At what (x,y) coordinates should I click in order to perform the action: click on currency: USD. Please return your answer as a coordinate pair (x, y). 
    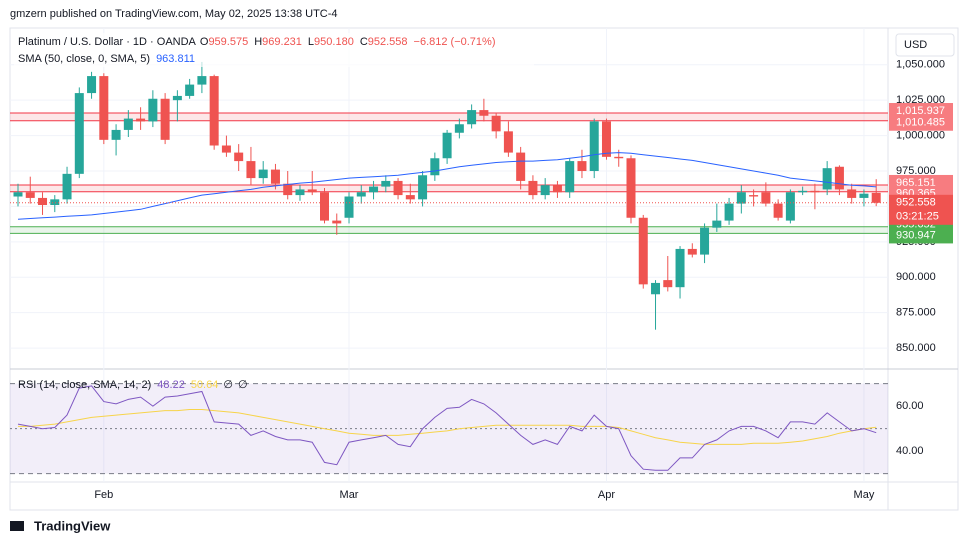
    Looking at the image, I should click on (915, 45).